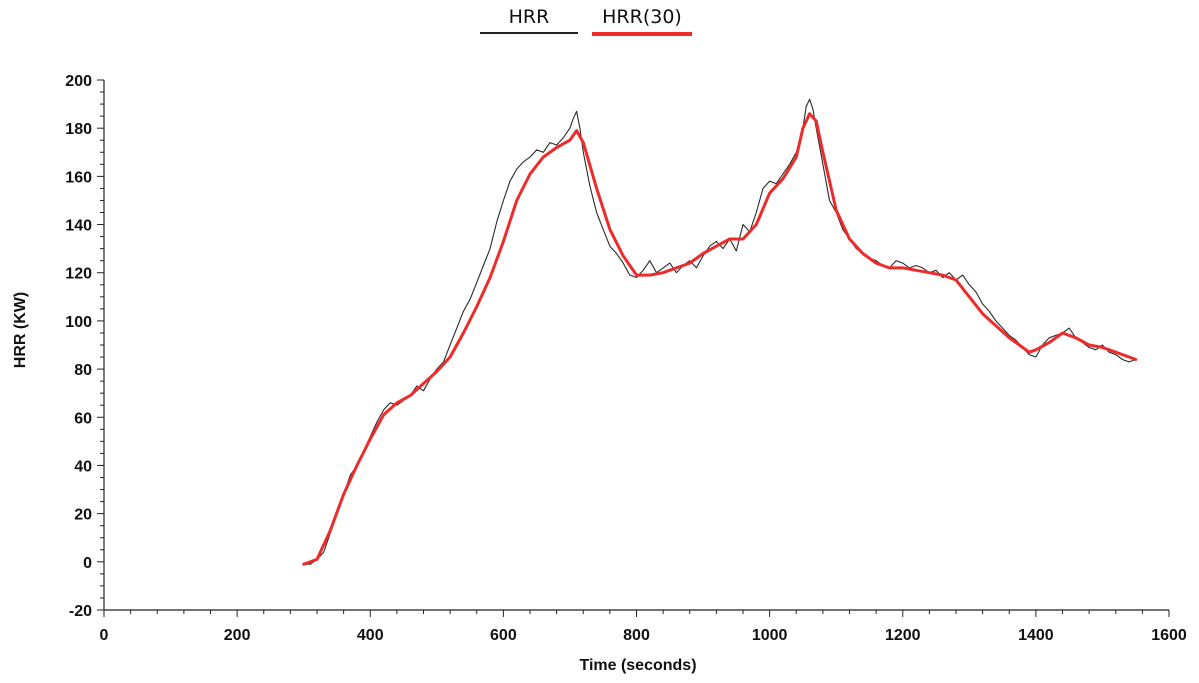 The image size is (1199, 683). What do you see at coordinates (87, 563) in the screenshot?
I see `y-tick-label: 0` at bounding box center [87, 563].